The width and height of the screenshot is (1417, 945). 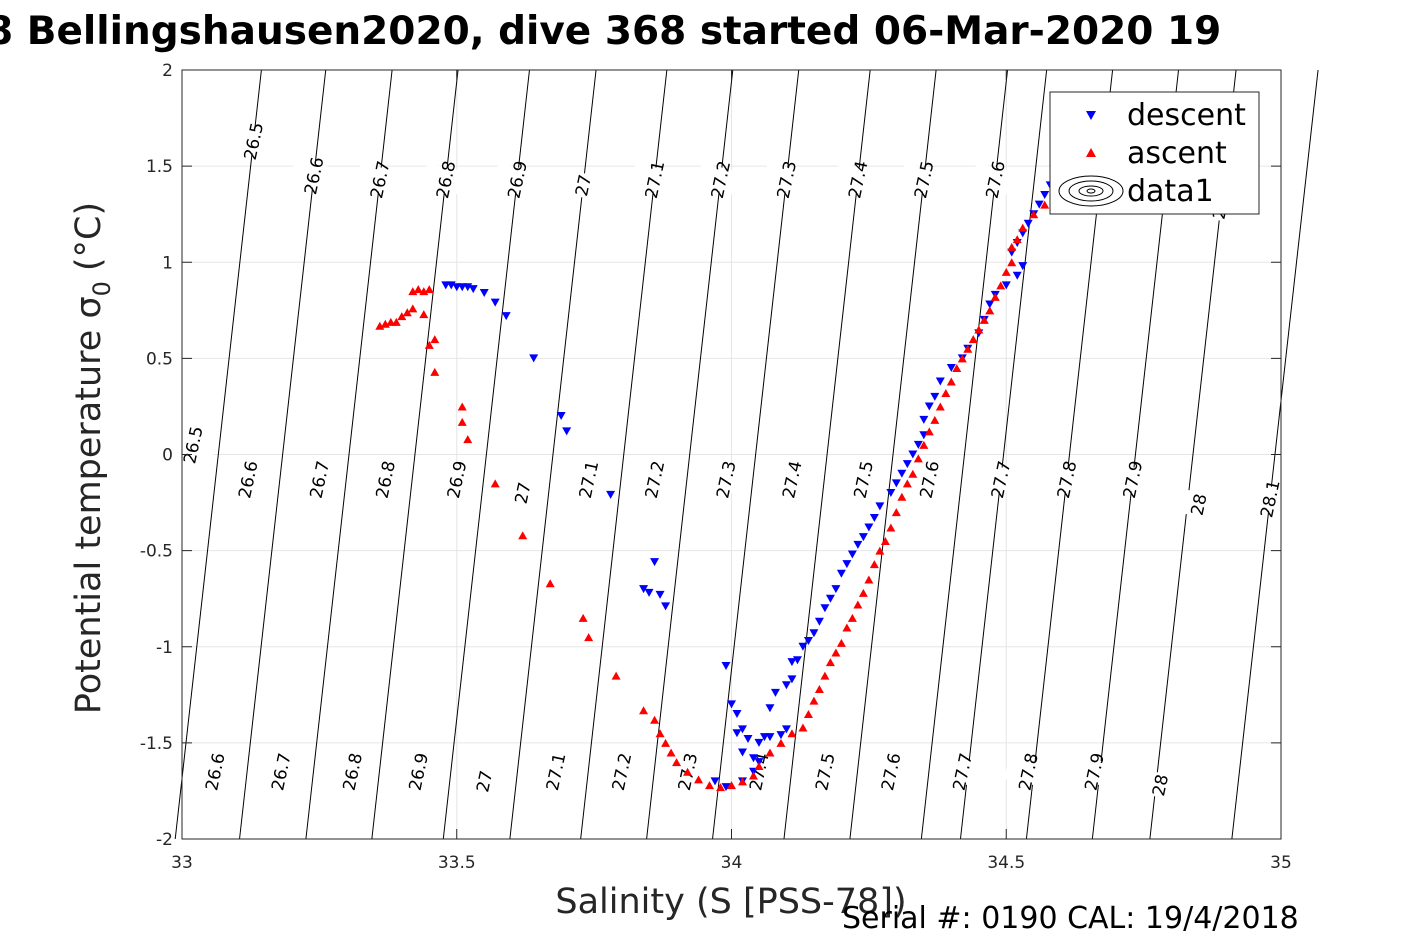 I want to click on contour-label: 27, so click(x=524, y=492).